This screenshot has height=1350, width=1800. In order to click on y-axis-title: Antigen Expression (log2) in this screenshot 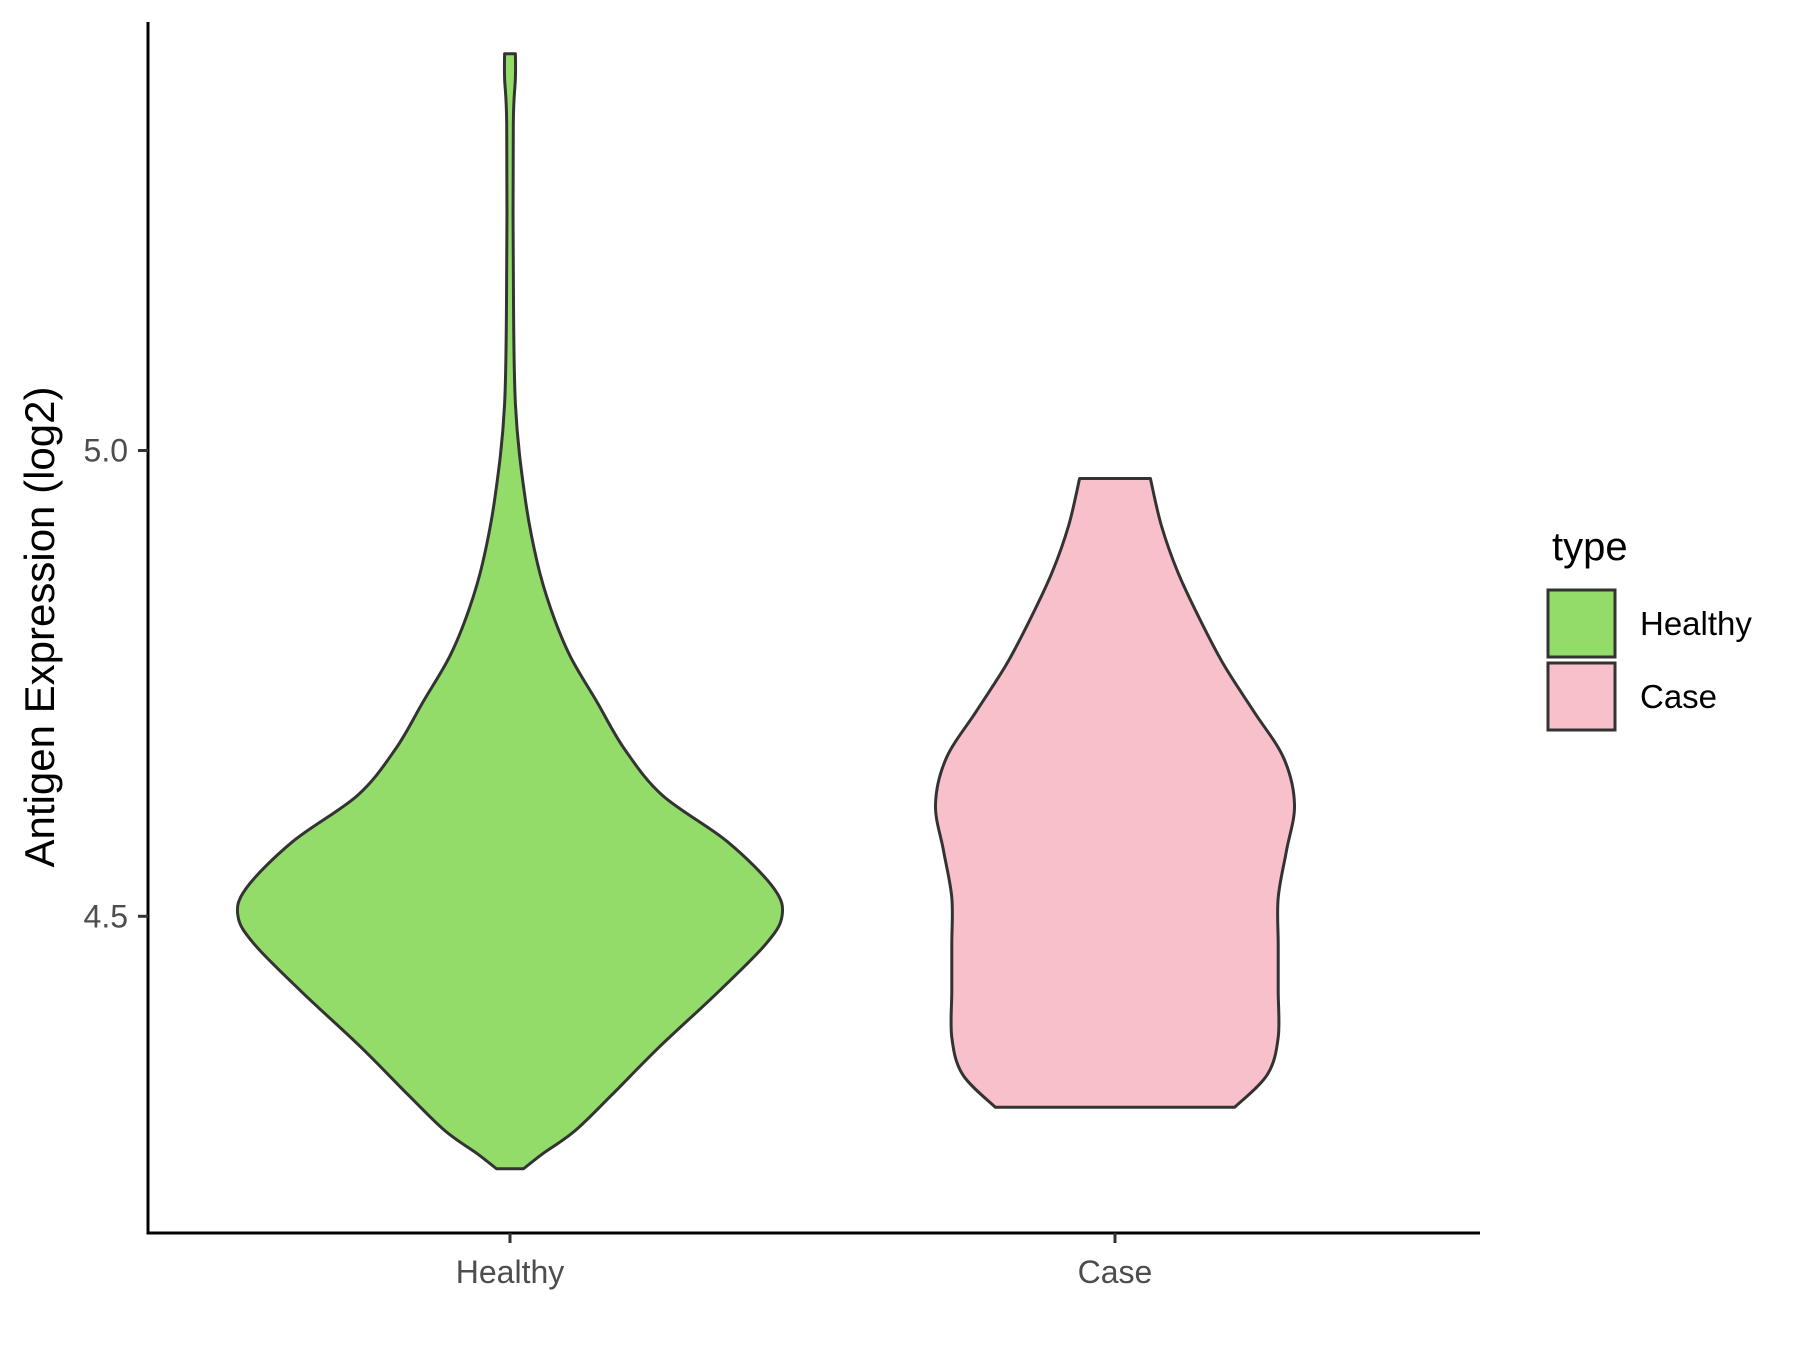, I will do `click(39, 627)`.